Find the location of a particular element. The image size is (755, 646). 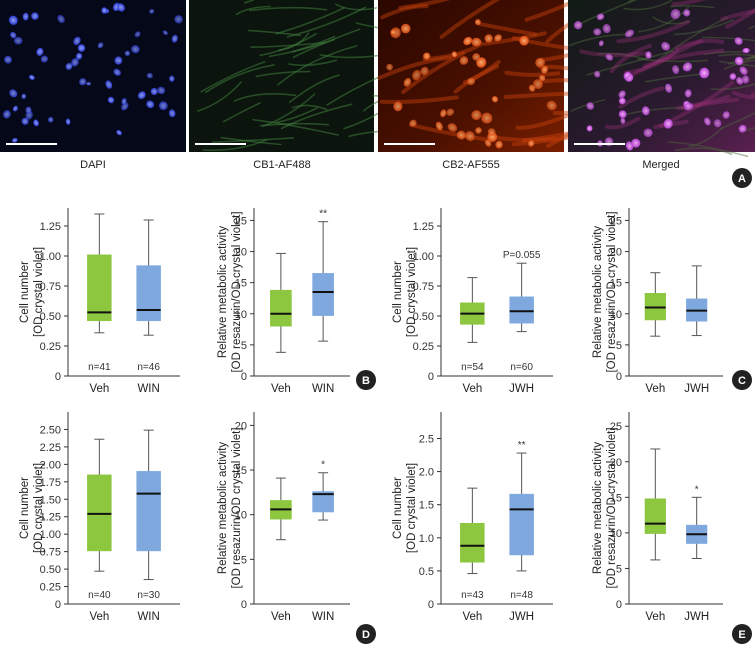

y-tick-label: 1.25 is located at coordinates (50, 227).